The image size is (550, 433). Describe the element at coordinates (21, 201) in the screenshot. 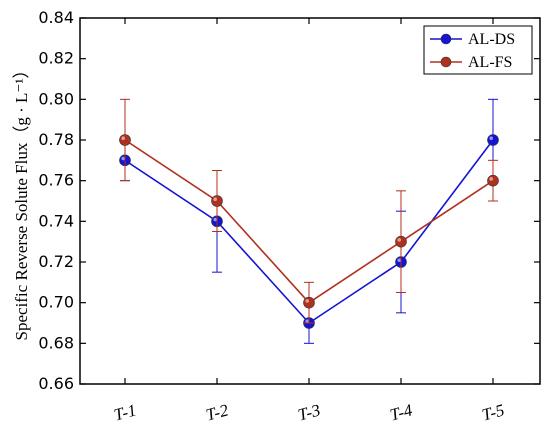

I see `y-axis-label: Specific Reverse Solute Flux（g · L⁻¹）` at that location.